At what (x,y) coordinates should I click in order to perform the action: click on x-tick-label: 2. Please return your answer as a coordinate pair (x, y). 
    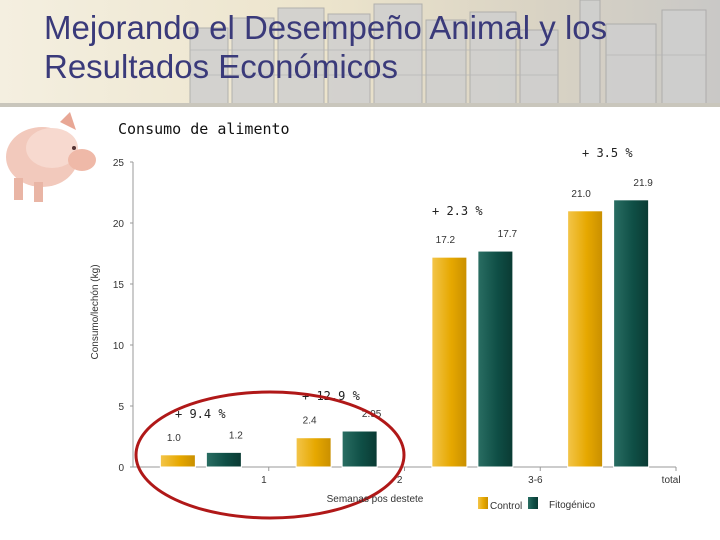
    Looking at the image, I should click on (400, 480).